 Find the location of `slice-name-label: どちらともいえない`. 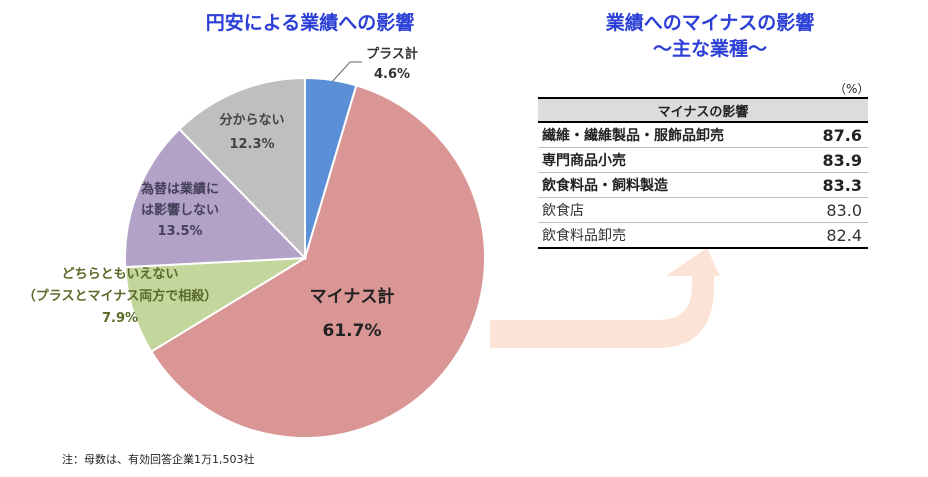

slice-name-label: どちらともいえない is located at coordinates (120, 274).